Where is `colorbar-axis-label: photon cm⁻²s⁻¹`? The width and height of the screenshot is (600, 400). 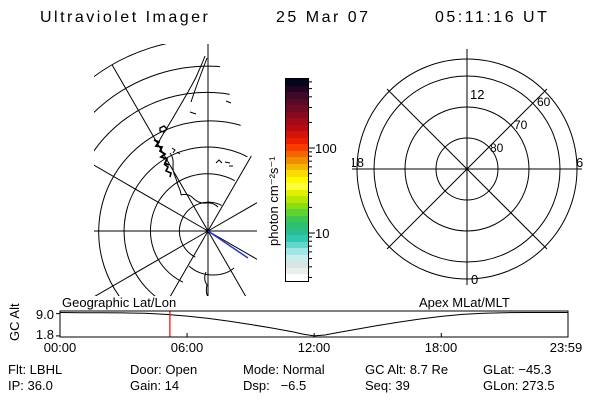
colorbar-axis-label: photon cm⁻²s⁻¹ is located at coordinates (273, 201).